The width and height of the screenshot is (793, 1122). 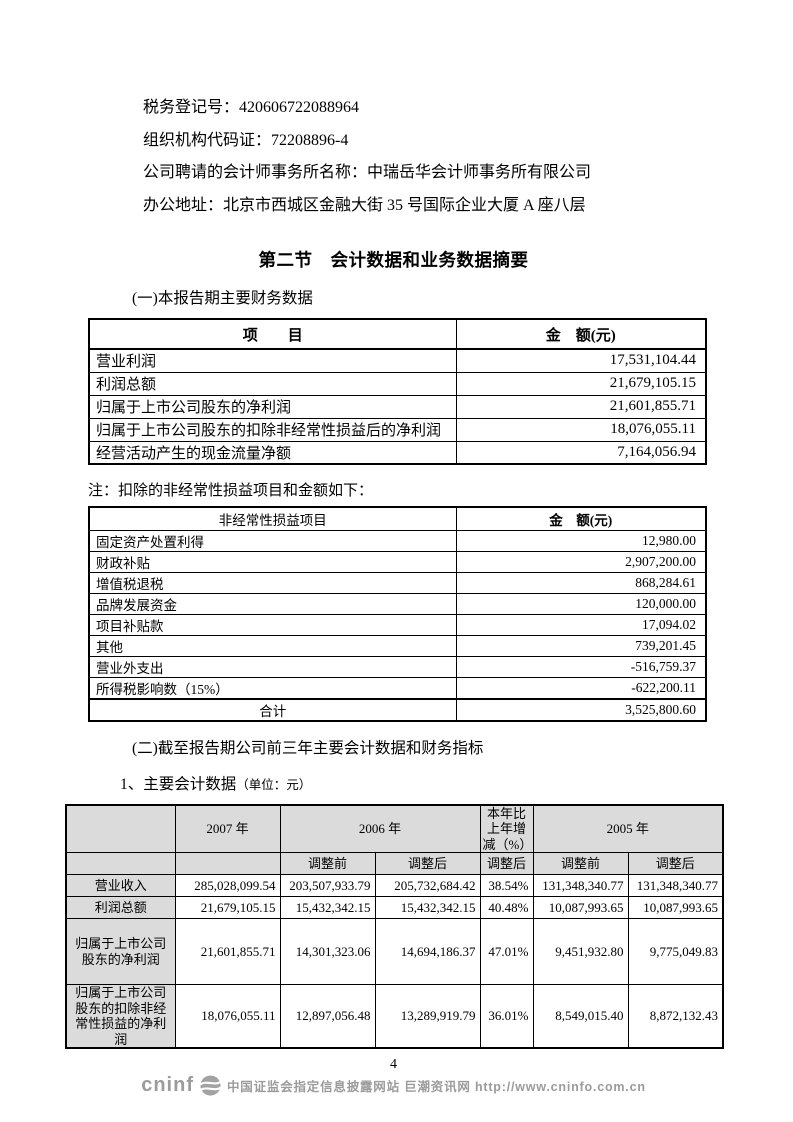 What do you see at coordinates (675, 907) in the screenshot?
I see `cell-value: 10,087,993.65` at bounding box center [675, 907].